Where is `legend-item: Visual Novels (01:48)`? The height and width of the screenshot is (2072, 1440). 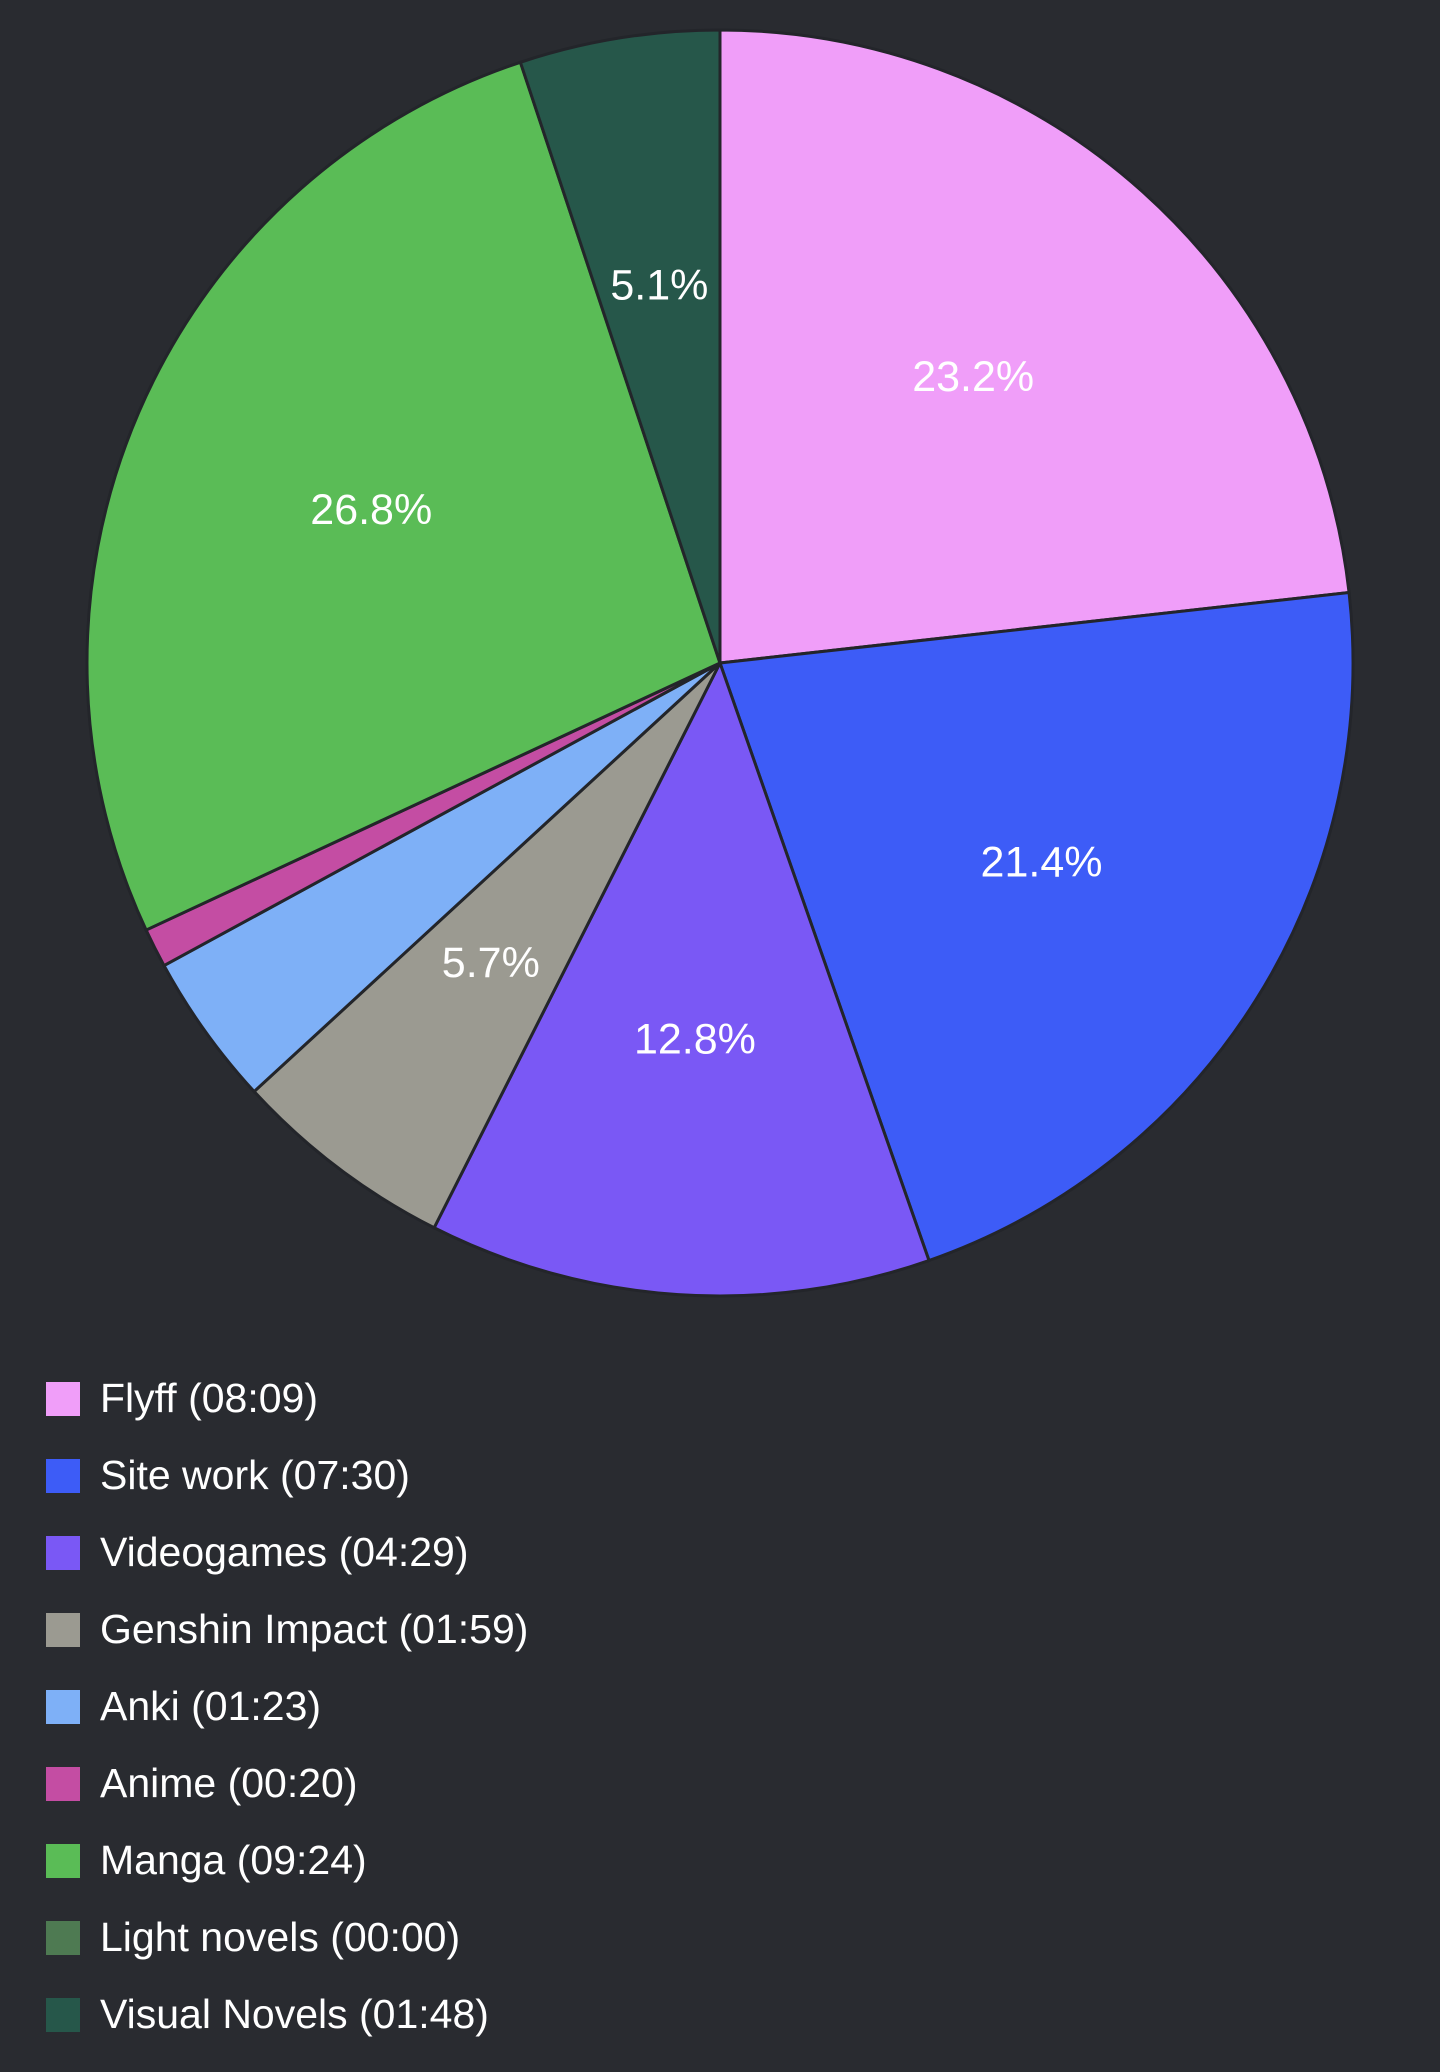
legend-item: Visual Novels (01:48) is located at coordinates (696, 2014).